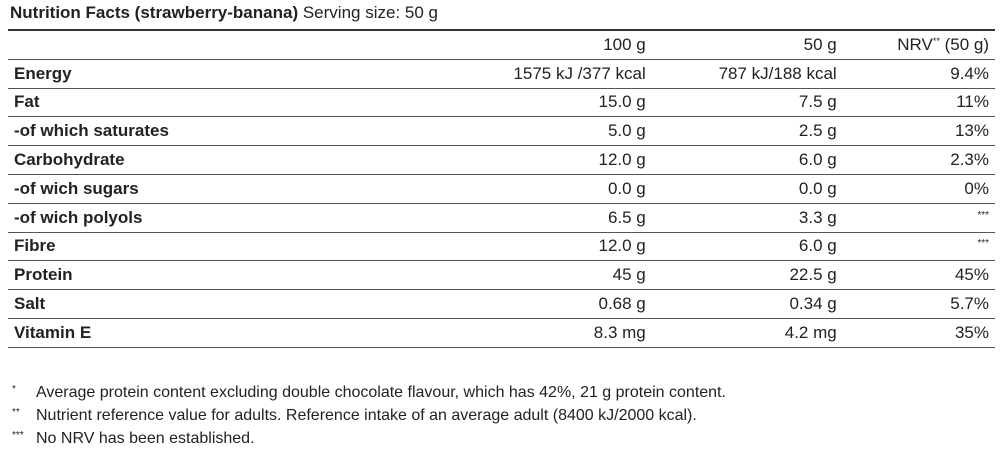 The width and height of the screenshot is (1000, 464). Describe the element at coordinates (747, 74) in the screenshot. I see `cell: 787 kJ/188 kcal` at that location.